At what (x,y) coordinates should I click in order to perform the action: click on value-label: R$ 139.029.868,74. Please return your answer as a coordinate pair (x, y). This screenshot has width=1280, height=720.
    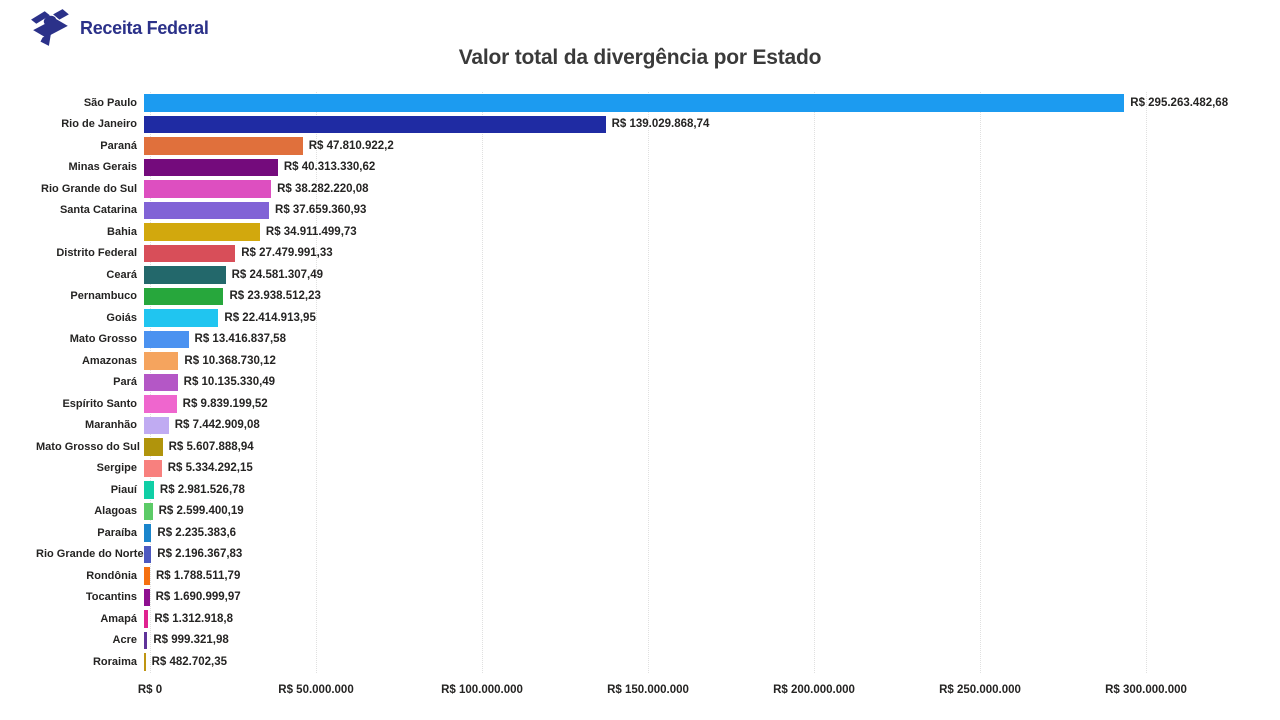
    Looking at the image, I should click on (660, 124).